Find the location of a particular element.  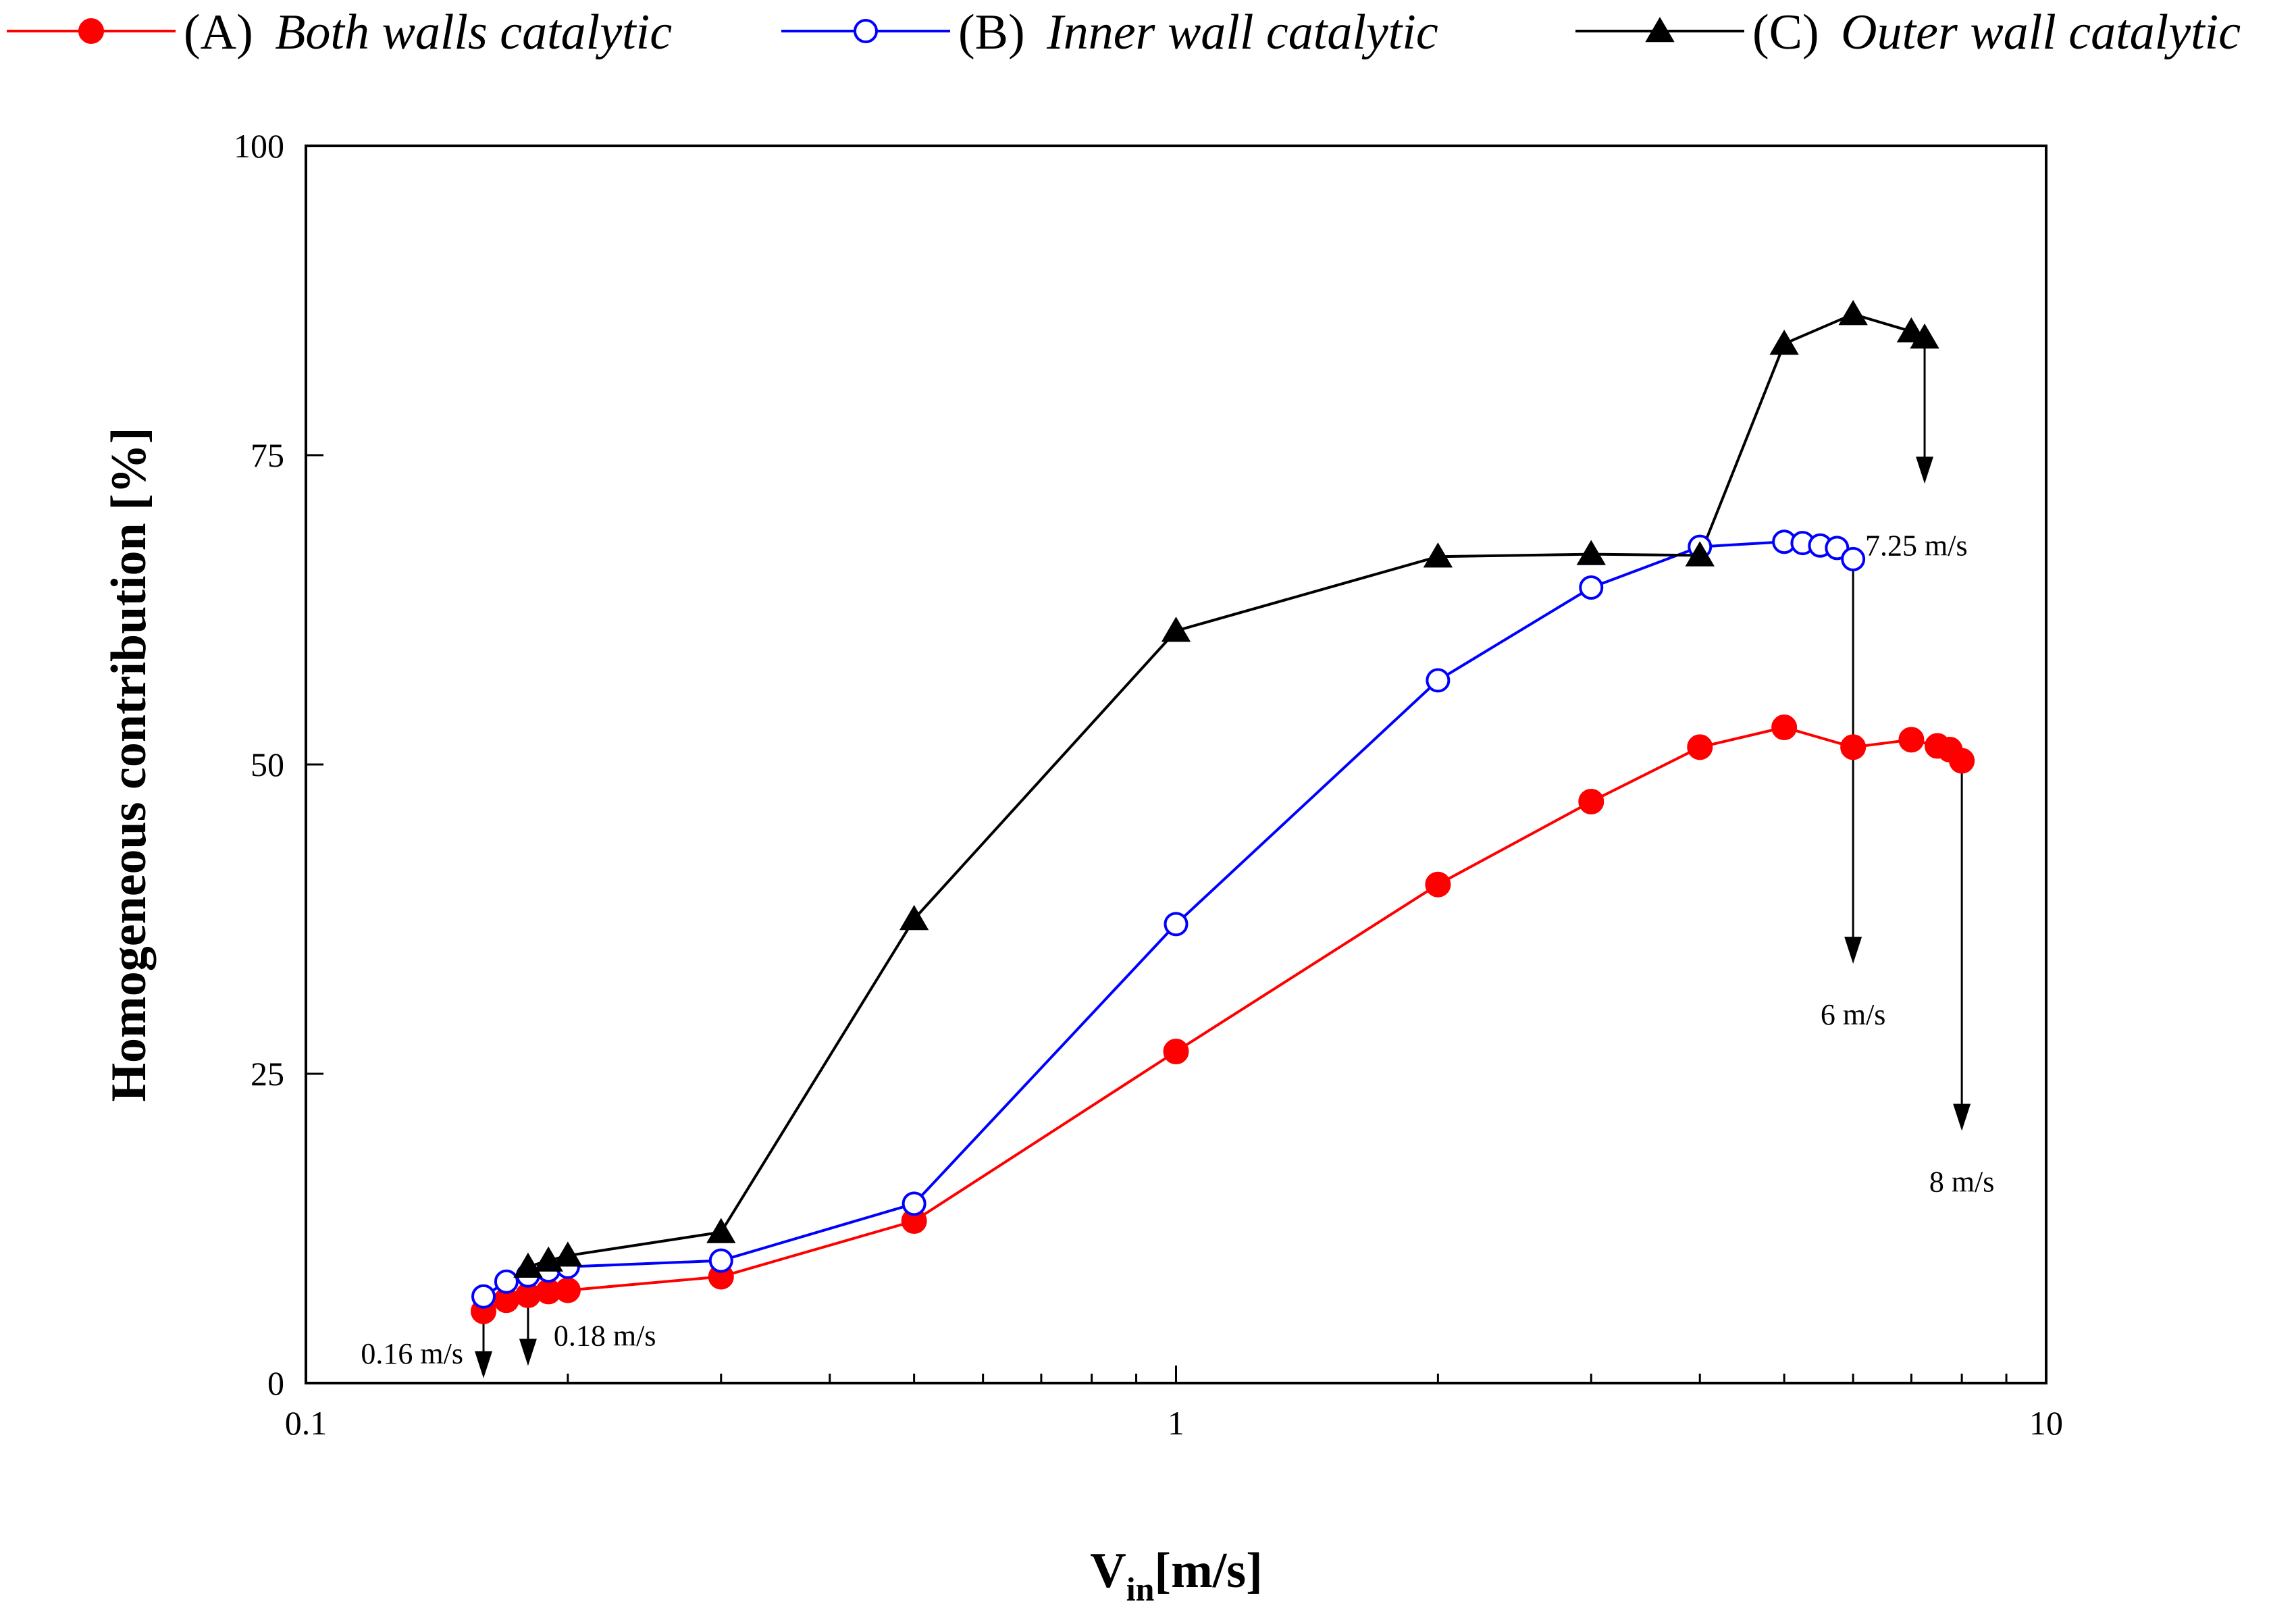

annotation-label: 0.16 m/s is located at coordinates (412, 1353).